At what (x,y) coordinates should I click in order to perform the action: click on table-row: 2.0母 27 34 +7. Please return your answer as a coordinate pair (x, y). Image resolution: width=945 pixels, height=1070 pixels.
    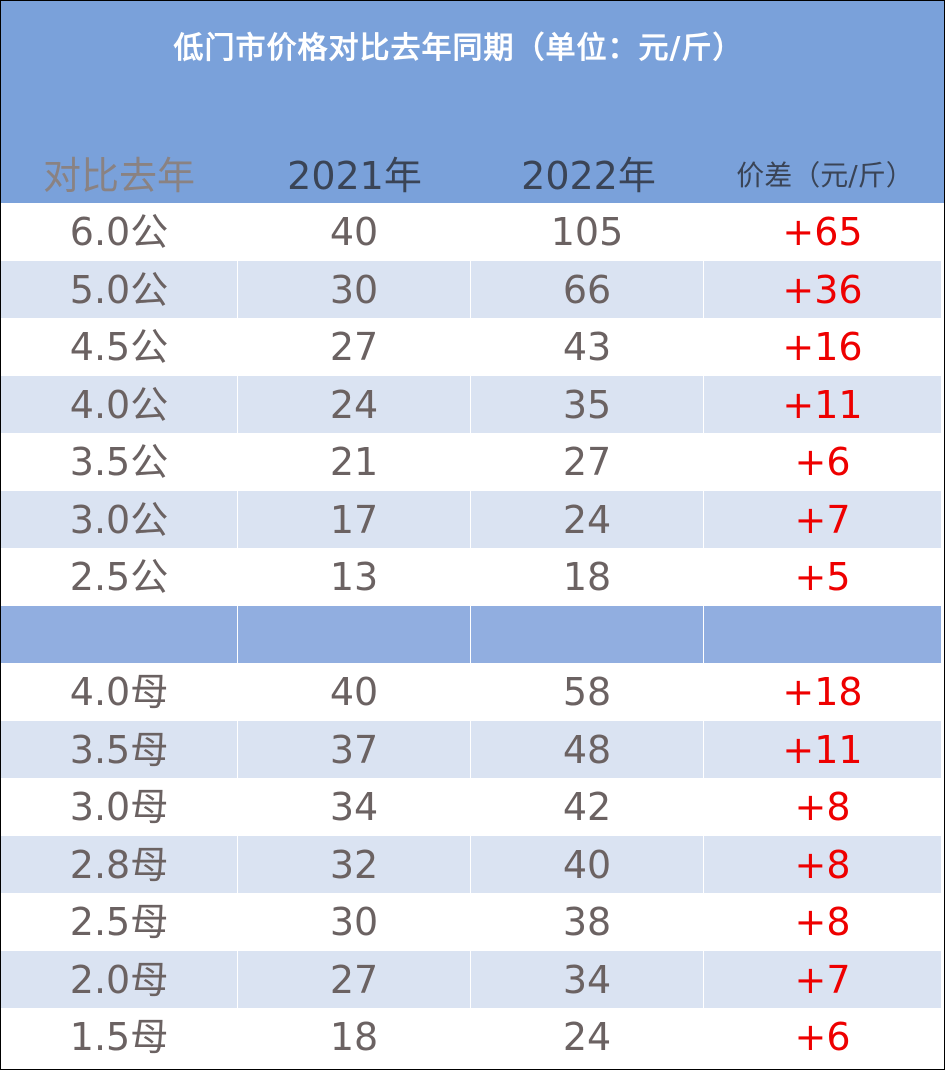
    Looking at the image, I should click on (472, 979).